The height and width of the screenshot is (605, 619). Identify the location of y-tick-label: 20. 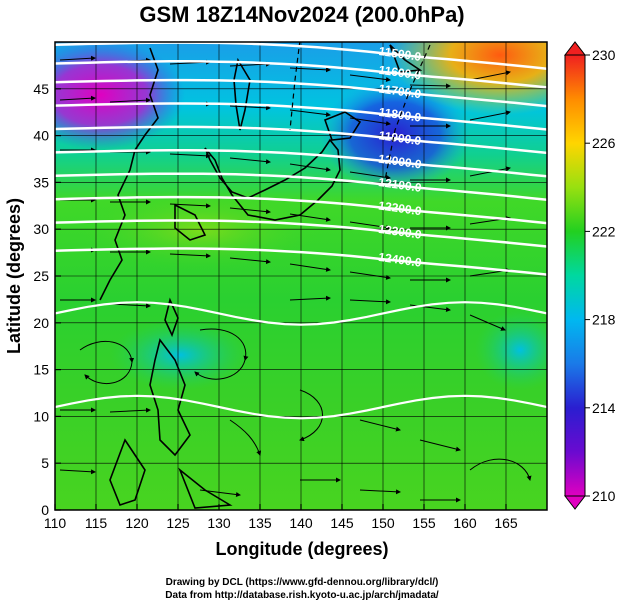
(41, 323).